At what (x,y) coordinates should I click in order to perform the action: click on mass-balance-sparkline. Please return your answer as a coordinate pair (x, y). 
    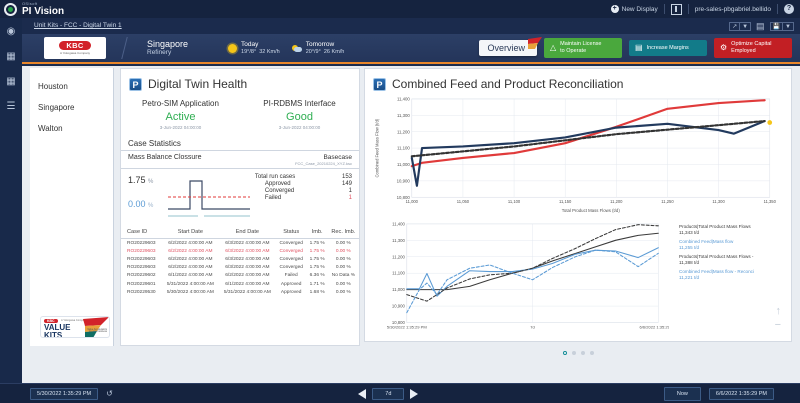
    Looking at the image, I should click on (209, 198).